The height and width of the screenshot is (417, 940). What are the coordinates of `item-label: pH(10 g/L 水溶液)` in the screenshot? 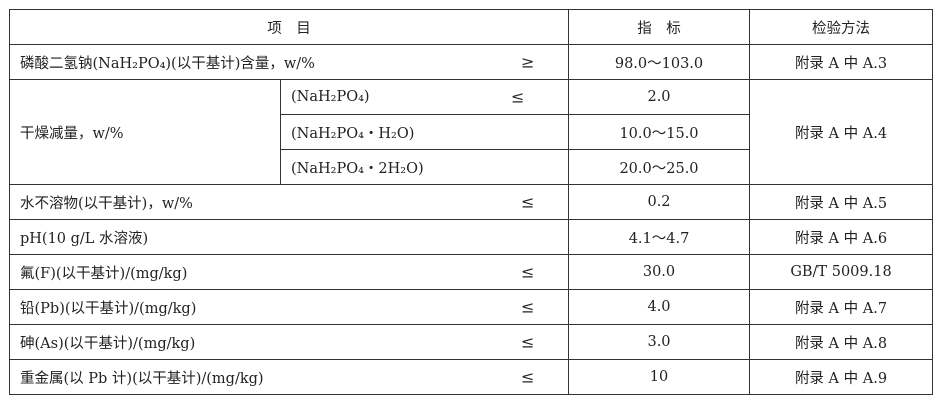 It's located at (84, 238).